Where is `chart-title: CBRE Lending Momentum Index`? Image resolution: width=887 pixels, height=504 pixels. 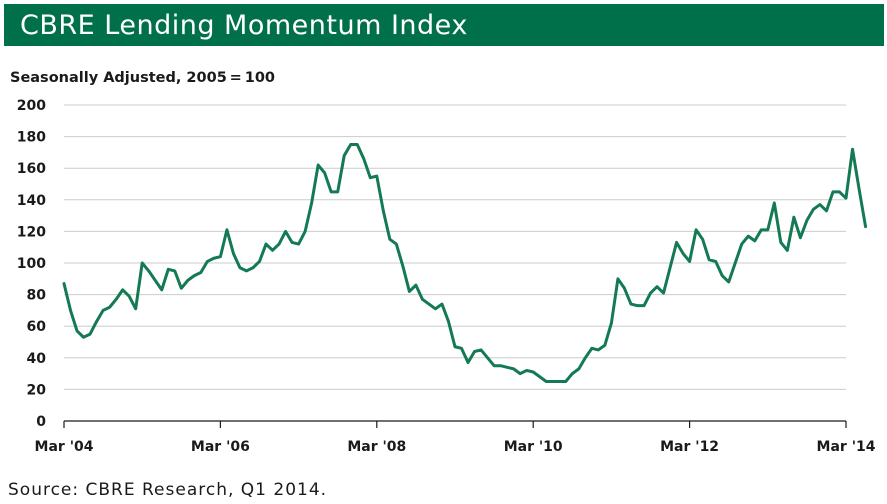
chart-title: CBRE Lending Momentum Index is located at coordinates (244, 25).